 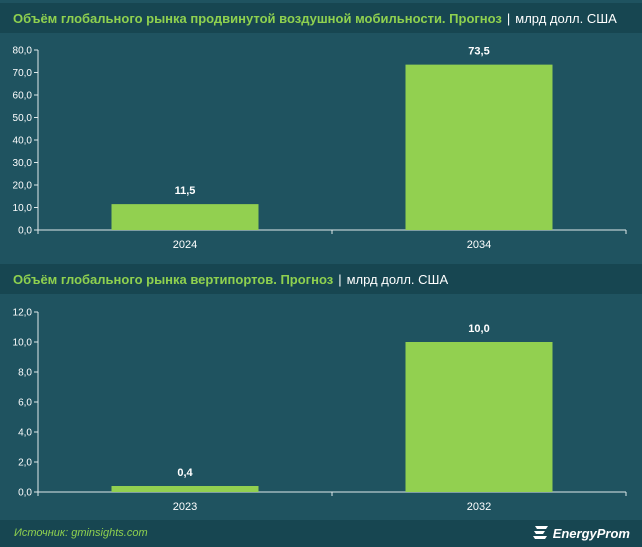 I want to click on chart-2-x-tick-label: 2032, so click(x=479, y=507).